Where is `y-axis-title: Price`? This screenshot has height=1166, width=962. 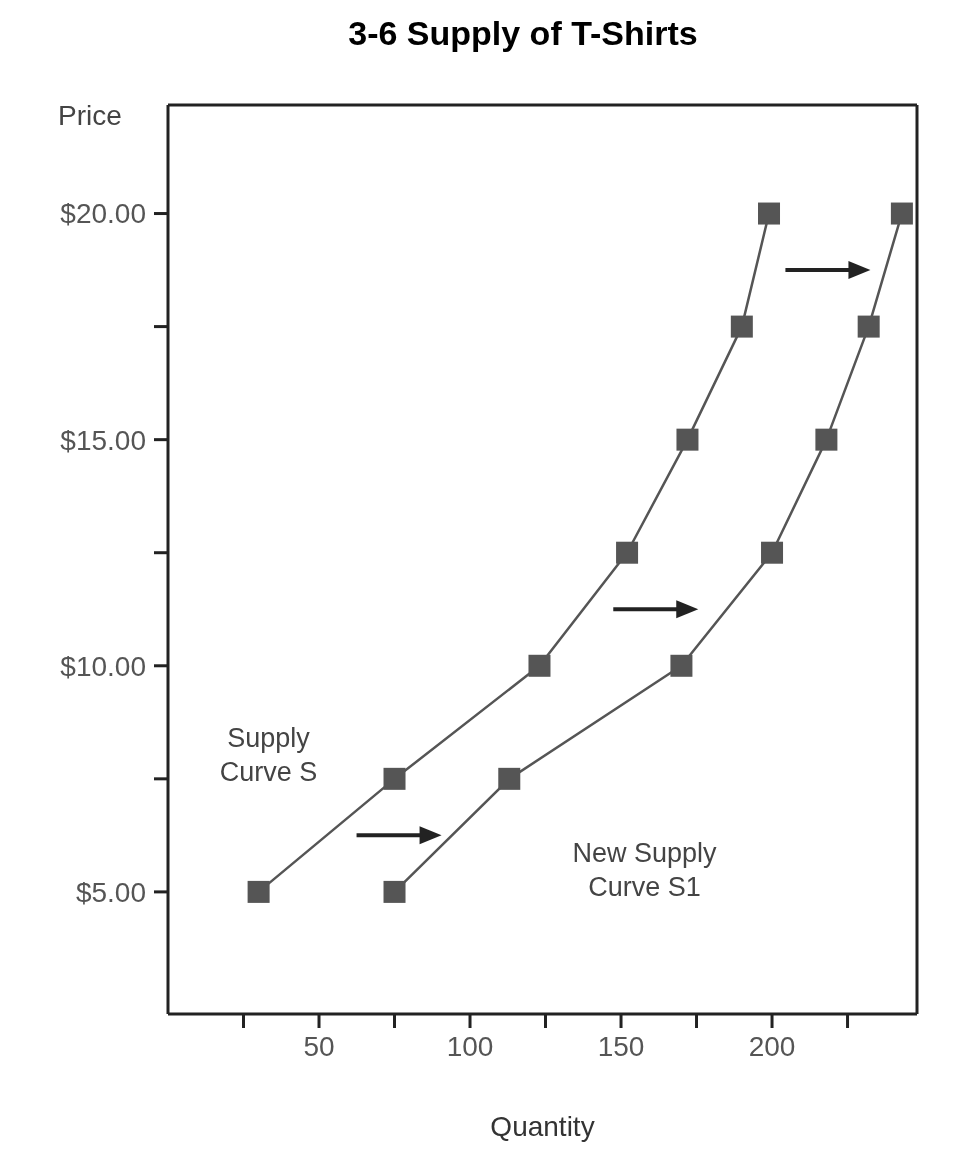 y-axis-title: Price is located at coordinates (90, 116).